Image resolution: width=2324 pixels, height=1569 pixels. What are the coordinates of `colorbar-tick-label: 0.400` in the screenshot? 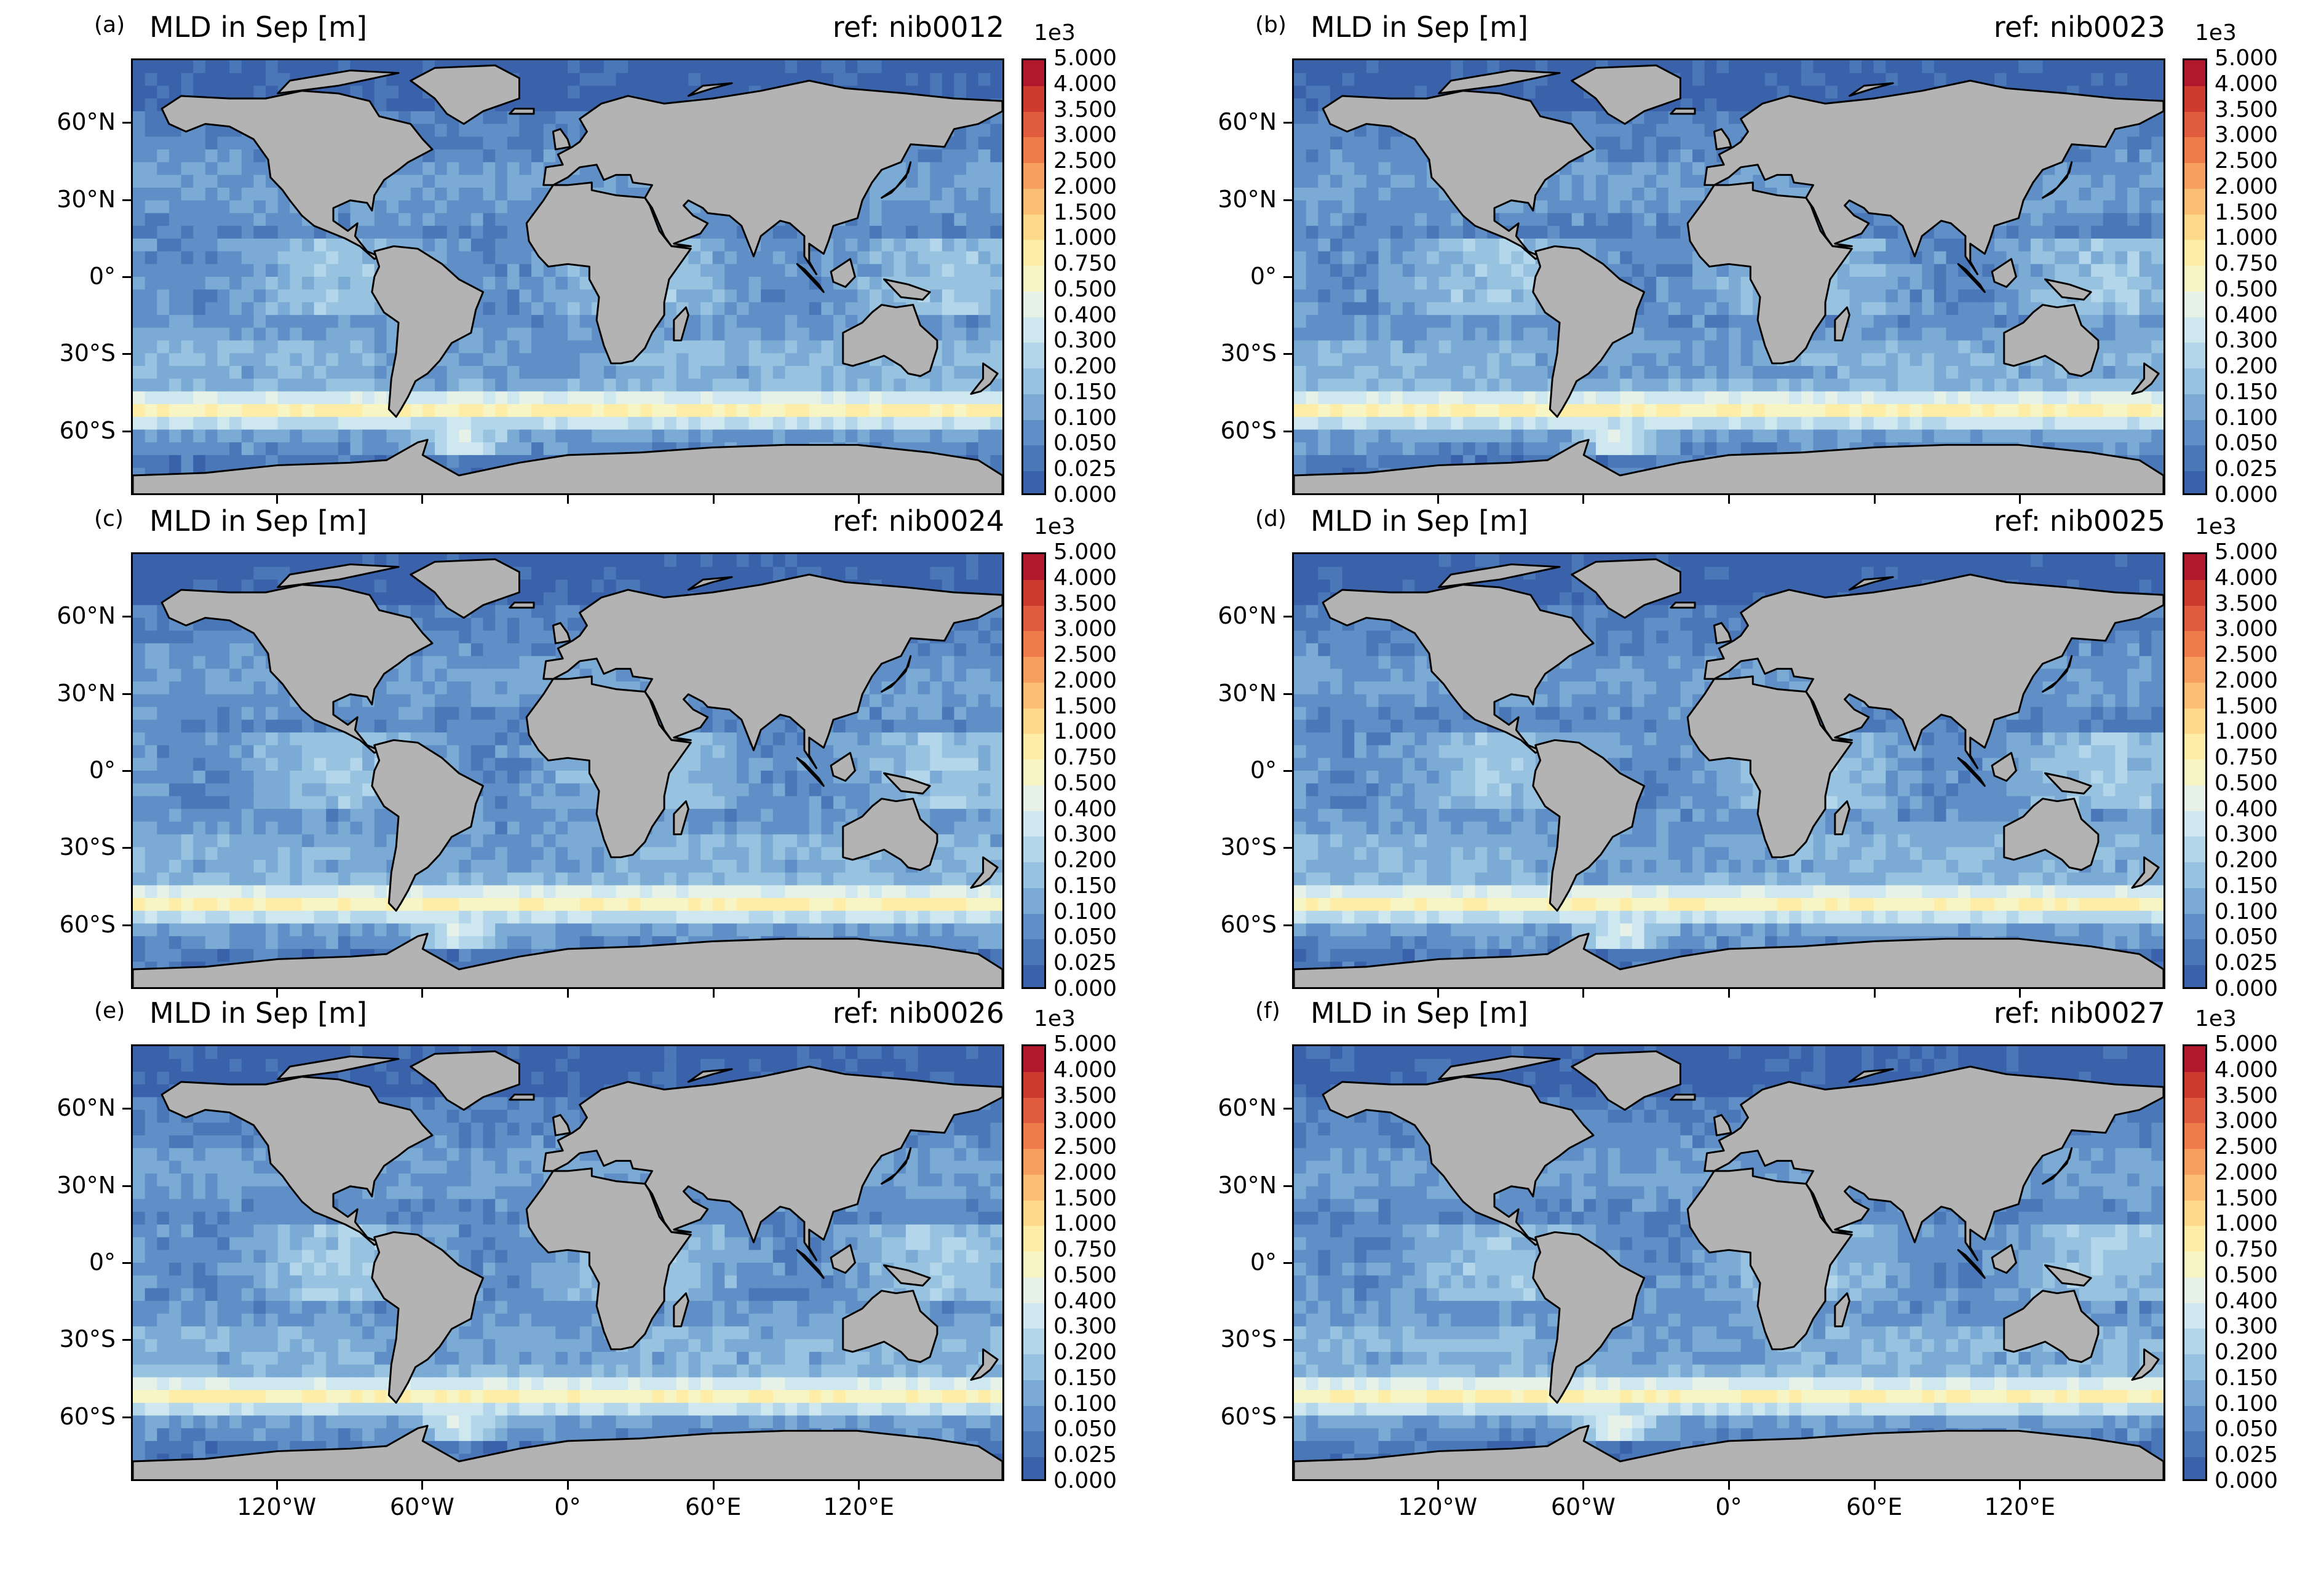 It's located at (2247, 1301).